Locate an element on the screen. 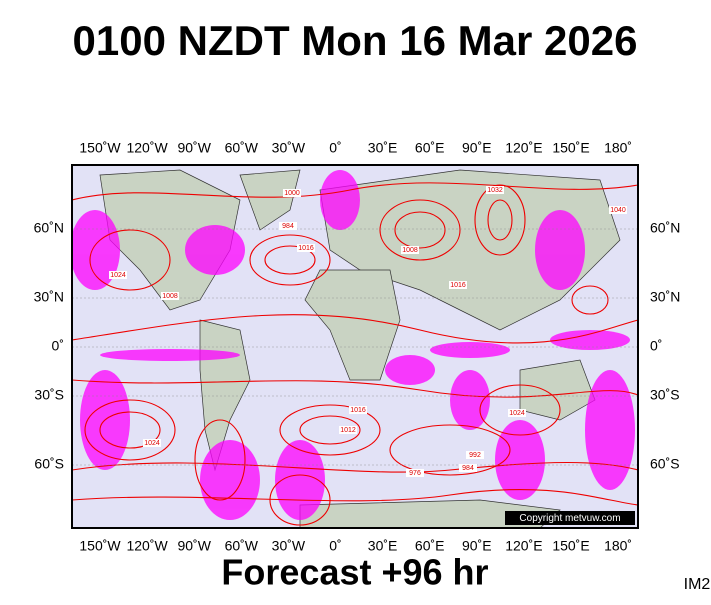 This screenshot has width=711, height=605. lat-label-left: 30˚N is located at coordinates (49, 297).